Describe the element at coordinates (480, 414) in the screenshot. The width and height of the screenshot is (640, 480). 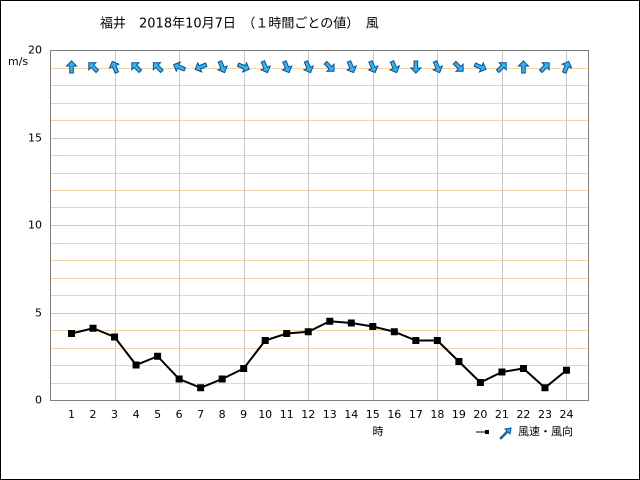
I see `x-tick-label: 20` at that location.